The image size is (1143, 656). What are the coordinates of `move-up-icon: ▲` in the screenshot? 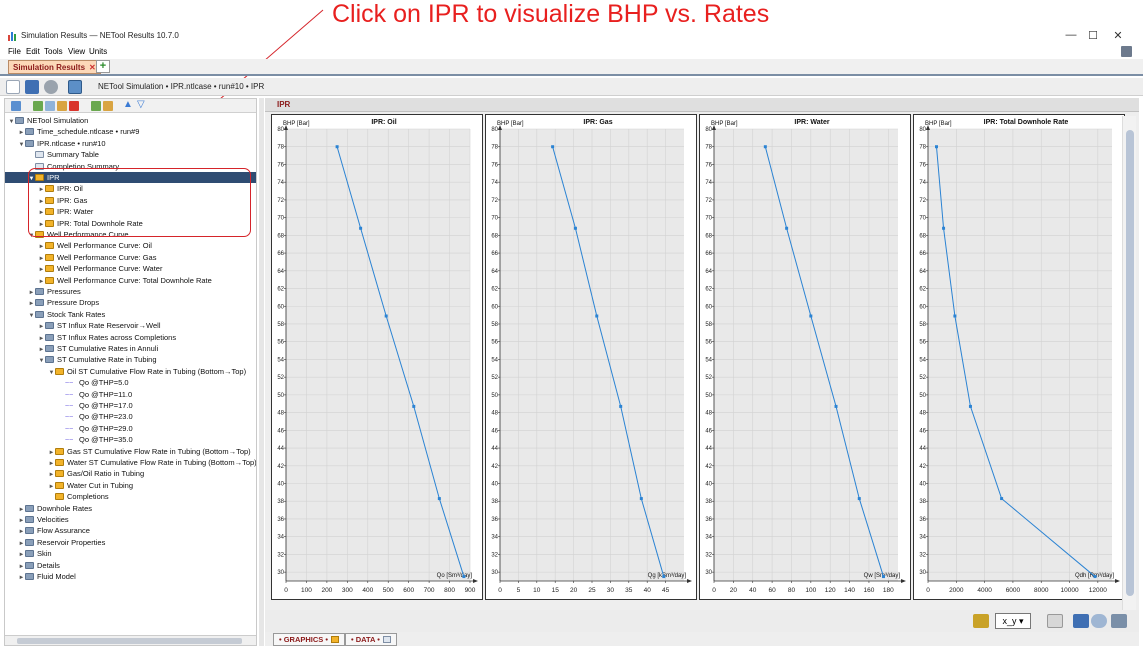 It's located at (128, 104).